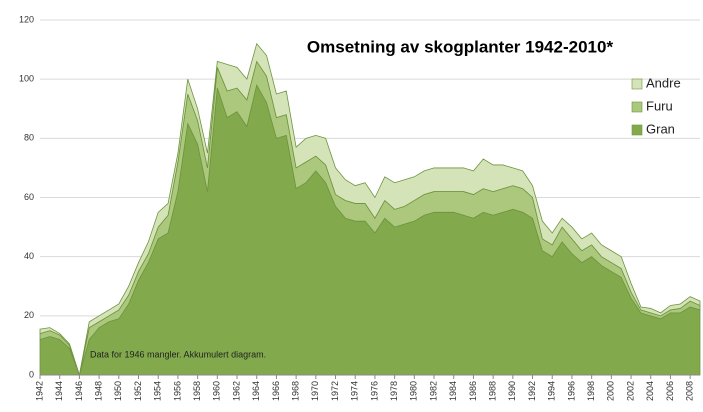 The image size is (703, 412). What do you see at coordinates (611, 391) in the screenshot?
I see `x-tick-label: 2000` at bounding box center [611, 391].